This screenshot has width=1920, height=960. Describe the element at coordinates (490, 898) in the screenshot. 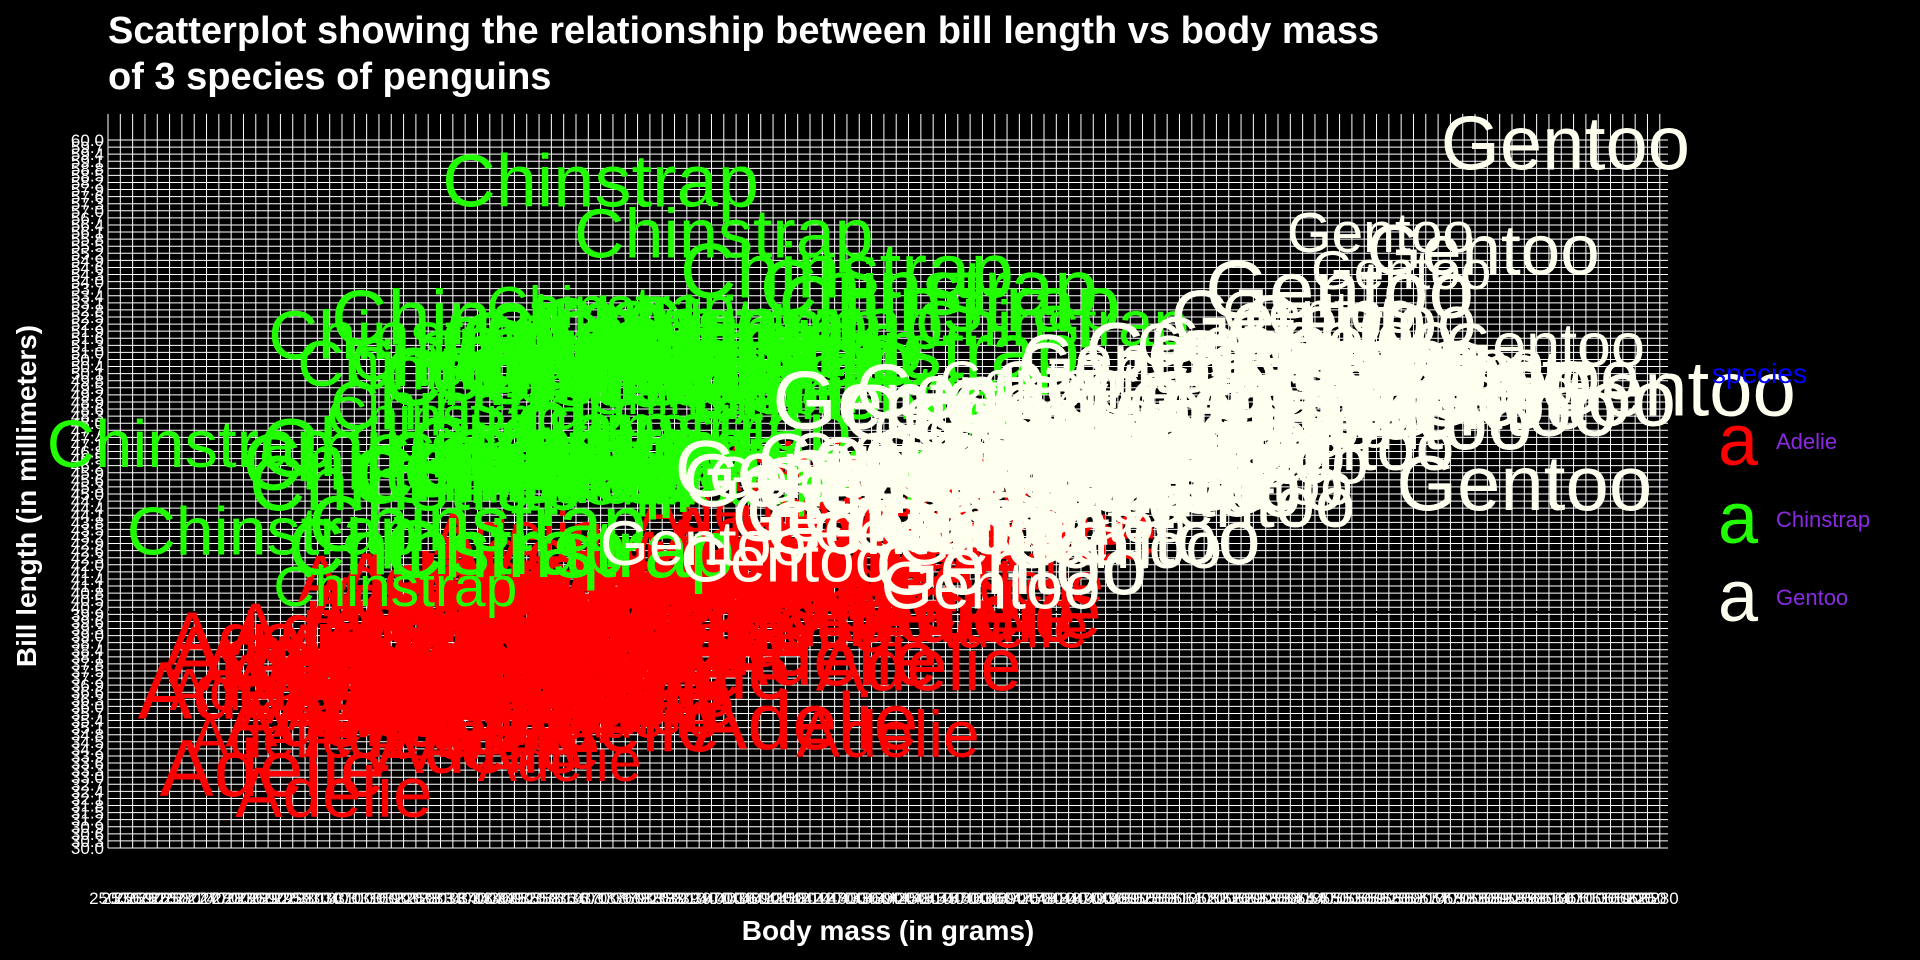

I see `x-tick-label: 3430` at that location.